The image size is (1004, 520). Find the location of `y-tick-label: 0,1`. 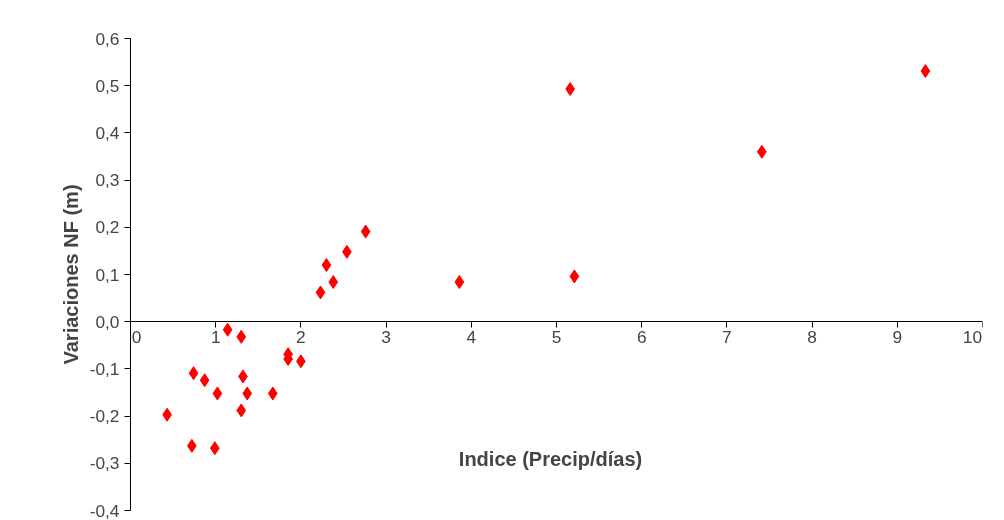

y-tick-label: 0,1 is located at coordinates (107, 274).